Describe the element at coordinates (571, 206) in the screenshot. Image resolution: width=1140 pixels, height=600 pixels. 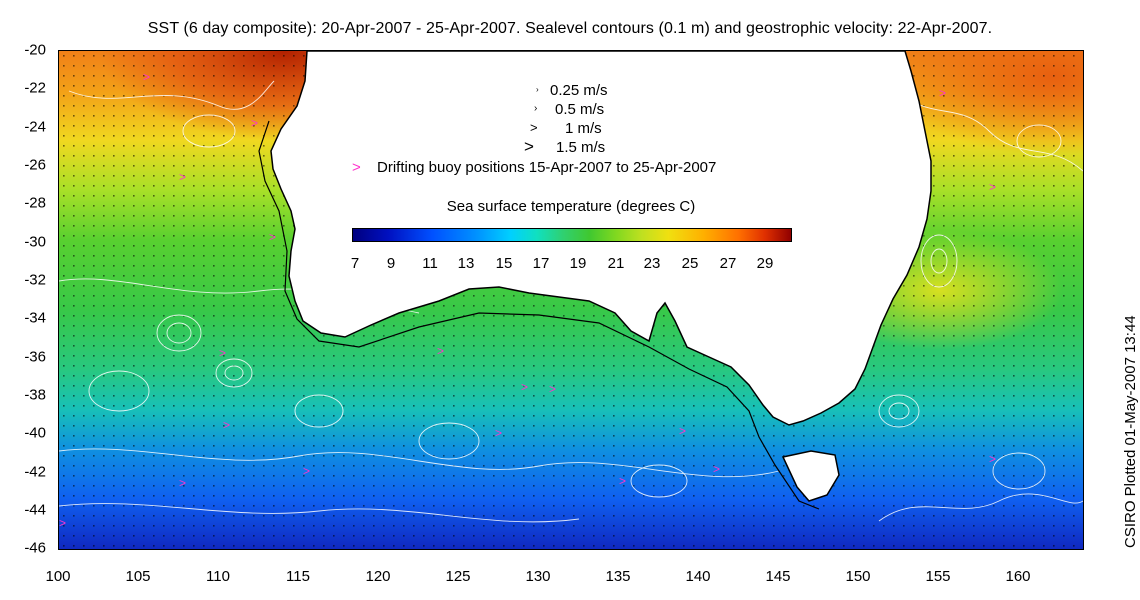
I see `colorbar-title: Sea surface temperature (degrees C)` at that location.